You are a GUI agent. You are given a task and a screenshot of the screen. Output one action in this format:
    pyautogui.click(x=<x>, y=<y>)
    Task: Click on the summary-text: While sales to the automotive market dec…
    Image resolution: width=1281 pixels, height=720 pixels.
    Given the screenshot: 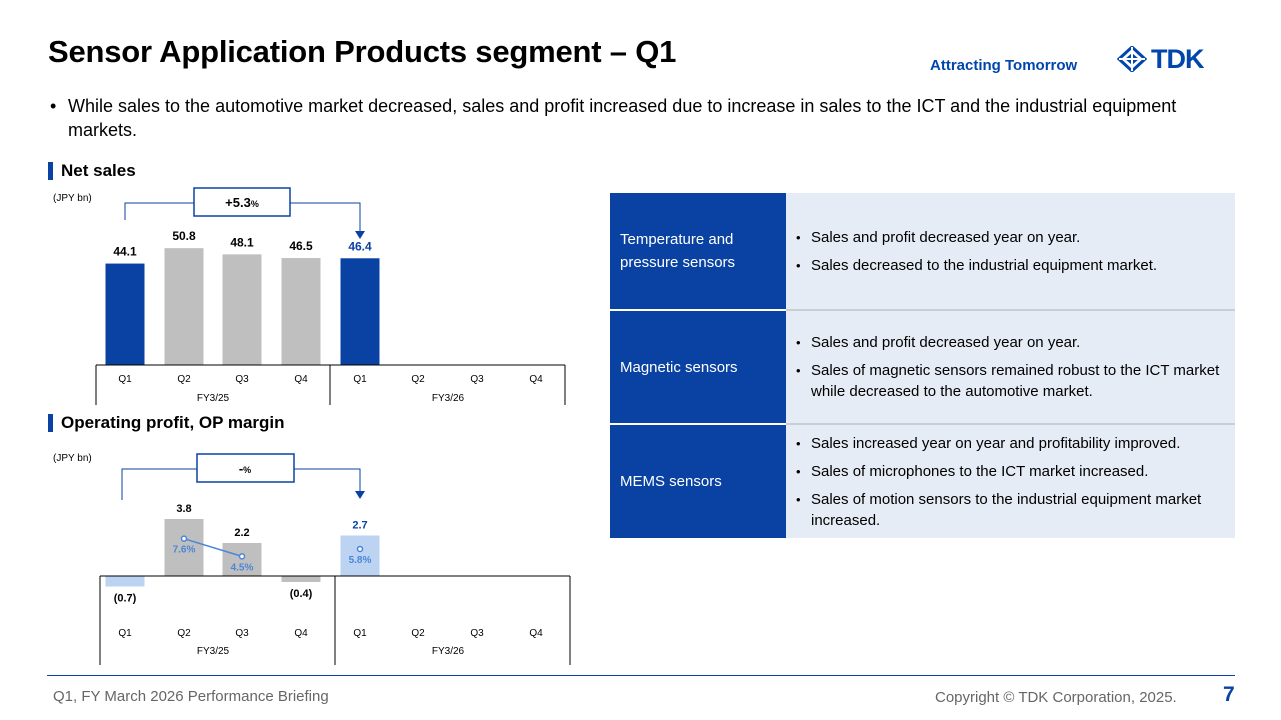 What is the action you would take?
    pyautogui.click(x=622, y=118)
    